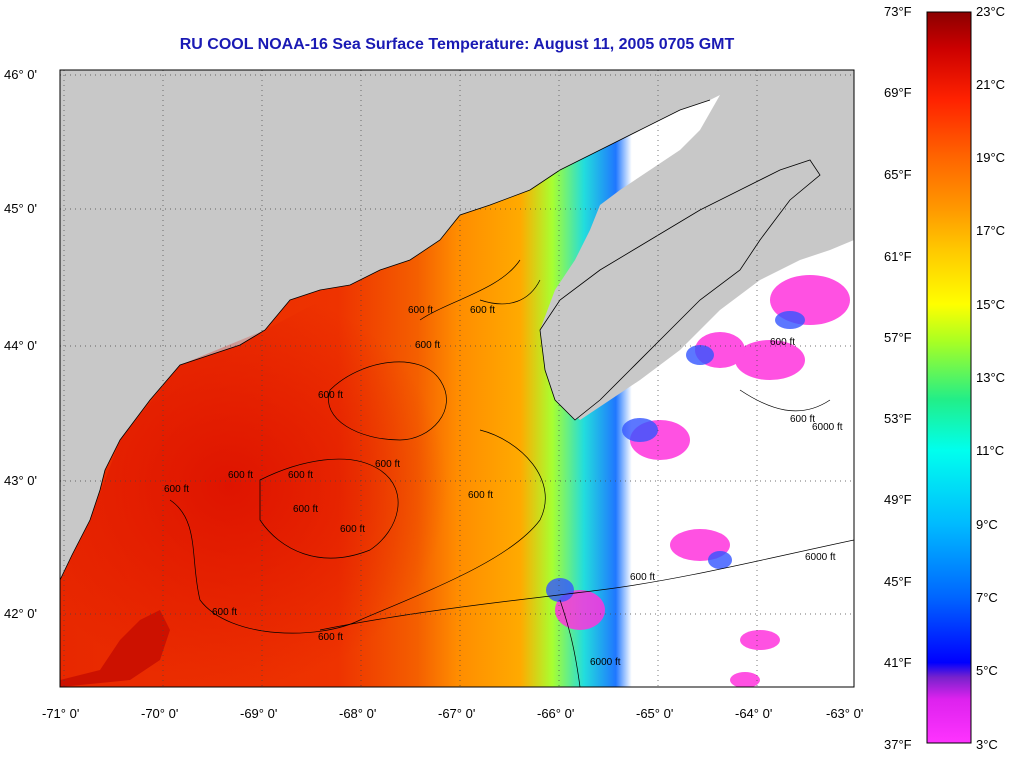  I want to click on colorbar-c-label: 11°C, so click(990, 450).